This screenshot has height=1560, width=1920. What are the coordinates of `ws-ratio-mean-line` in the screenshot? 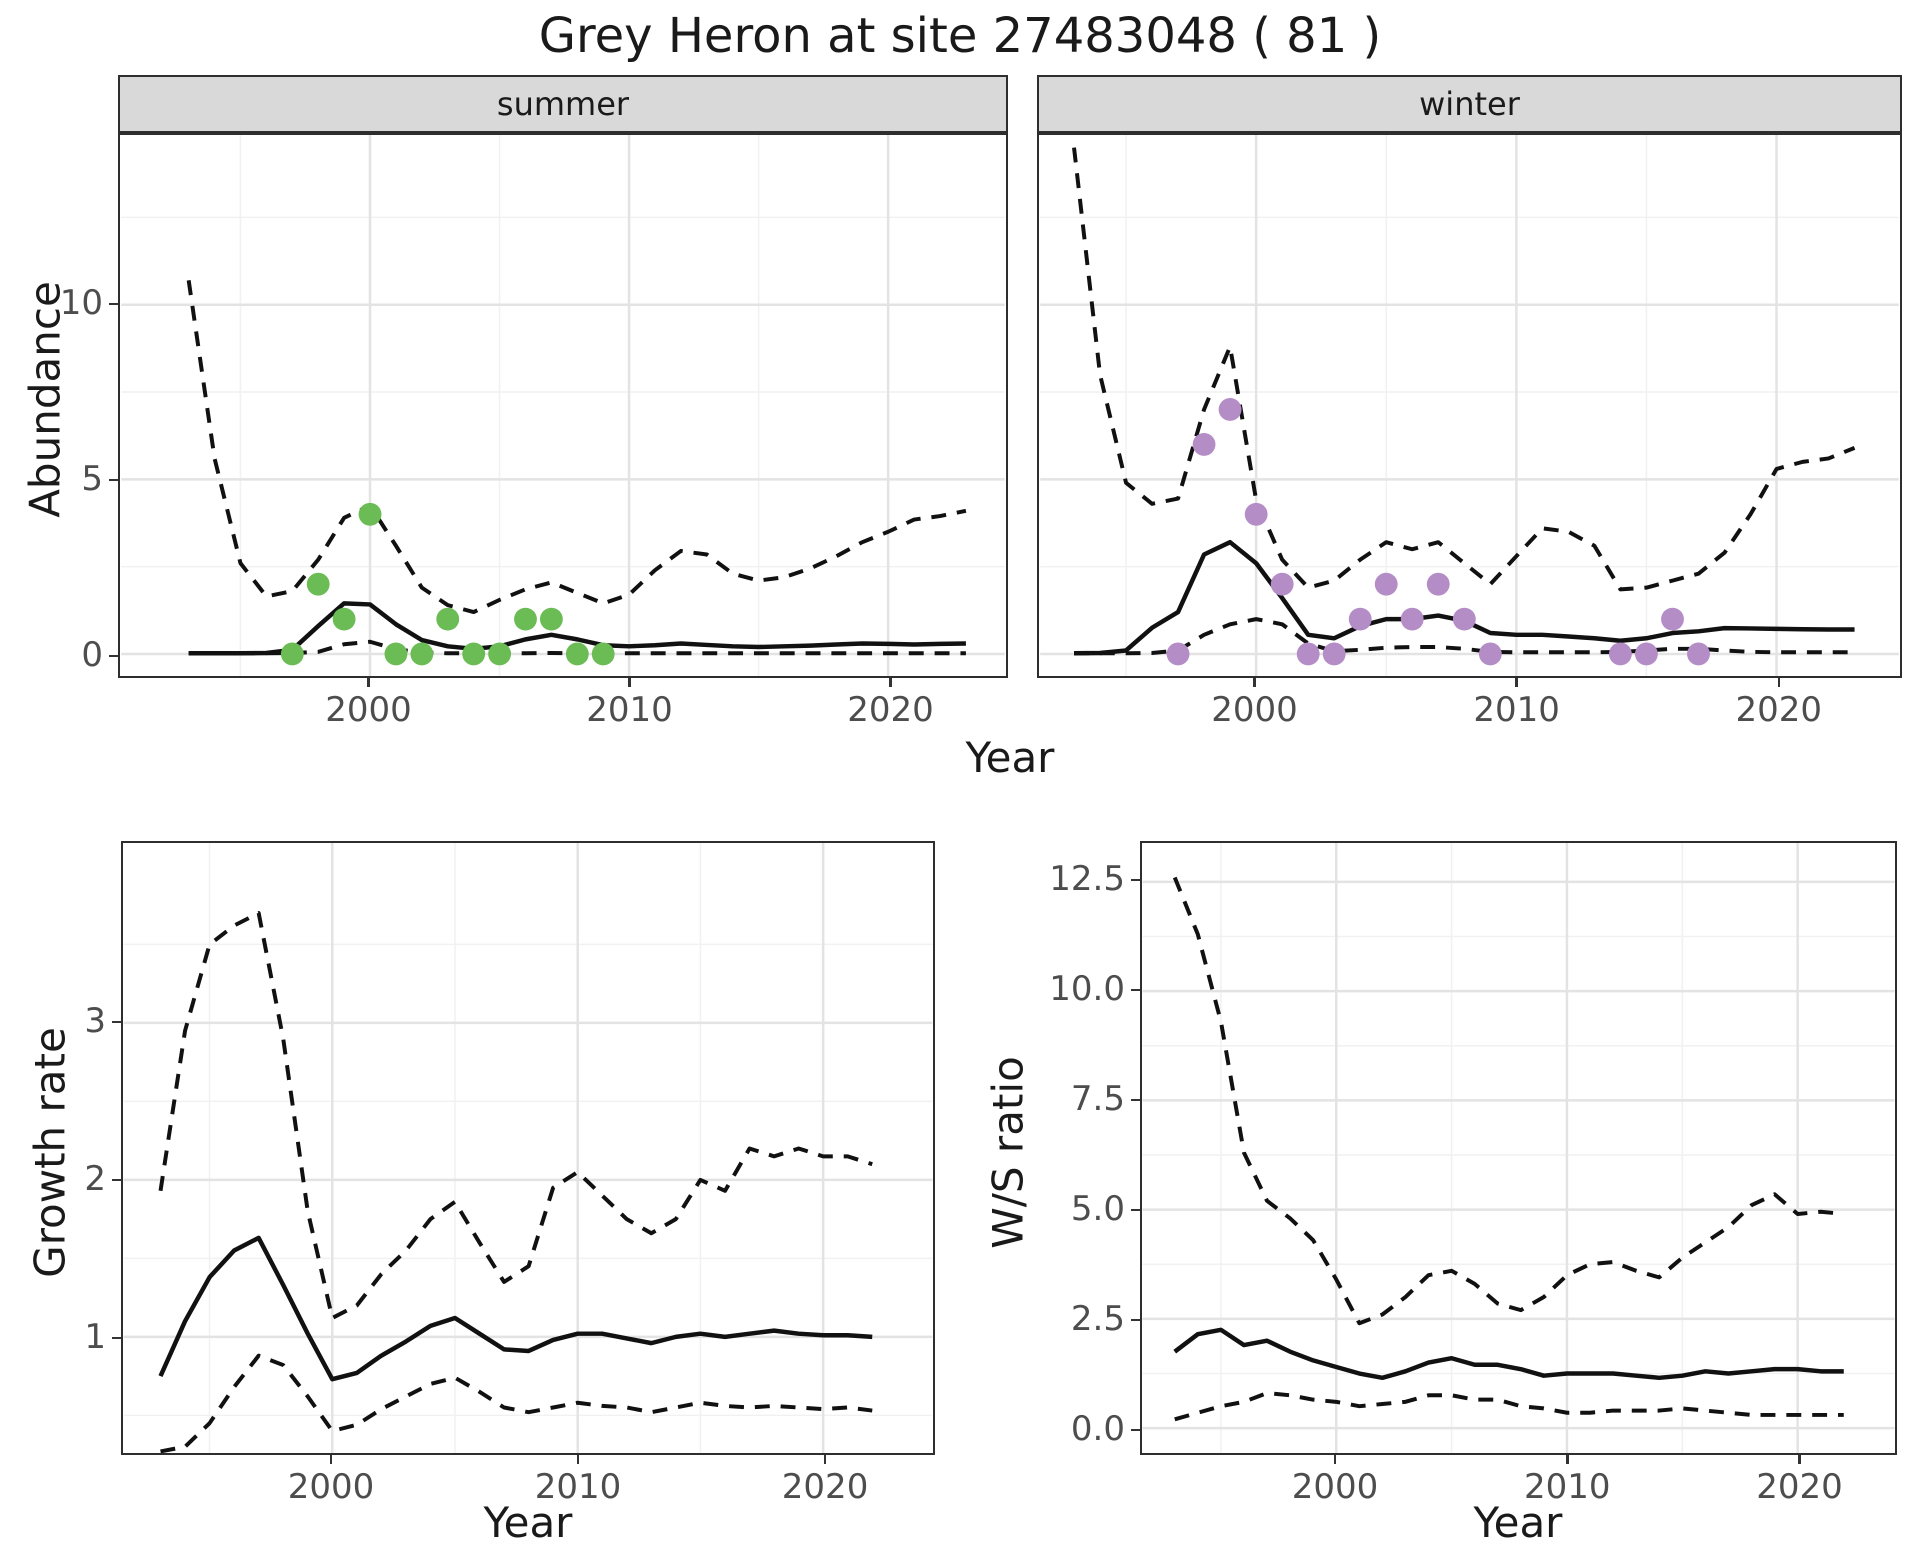 It's located at (1508, 1354).